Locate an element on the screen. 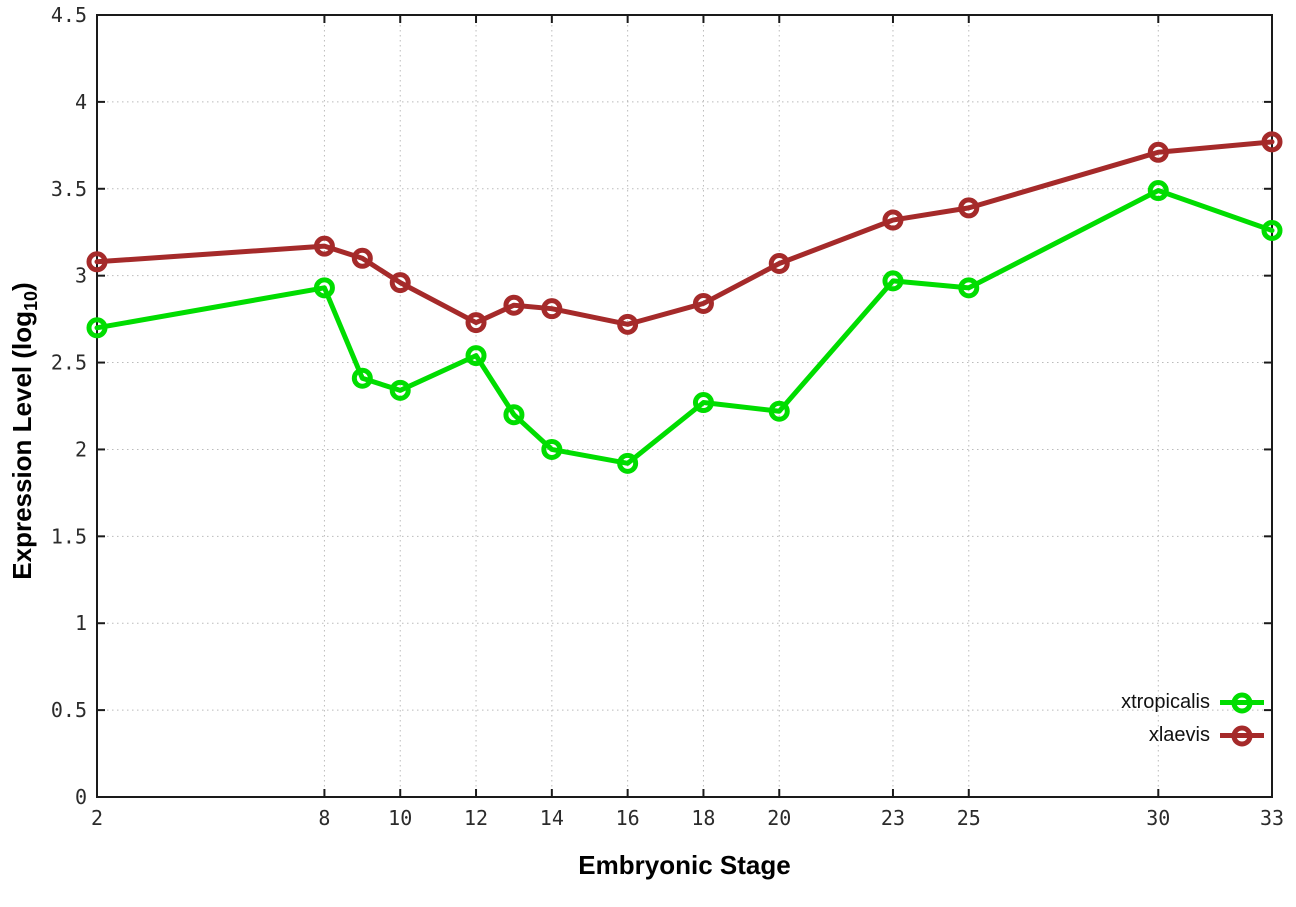 The image size is (1296, 907). y-axis-title-suffix: ) is located at coordinates (22, 286).